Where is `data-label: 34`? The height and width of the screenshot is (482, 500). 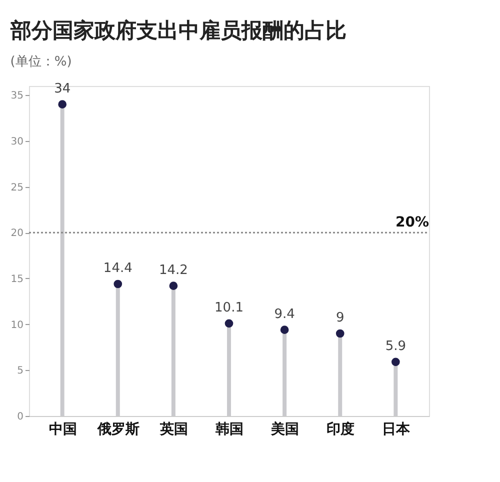
data-label: 34 is located at coordinates (62, 88).